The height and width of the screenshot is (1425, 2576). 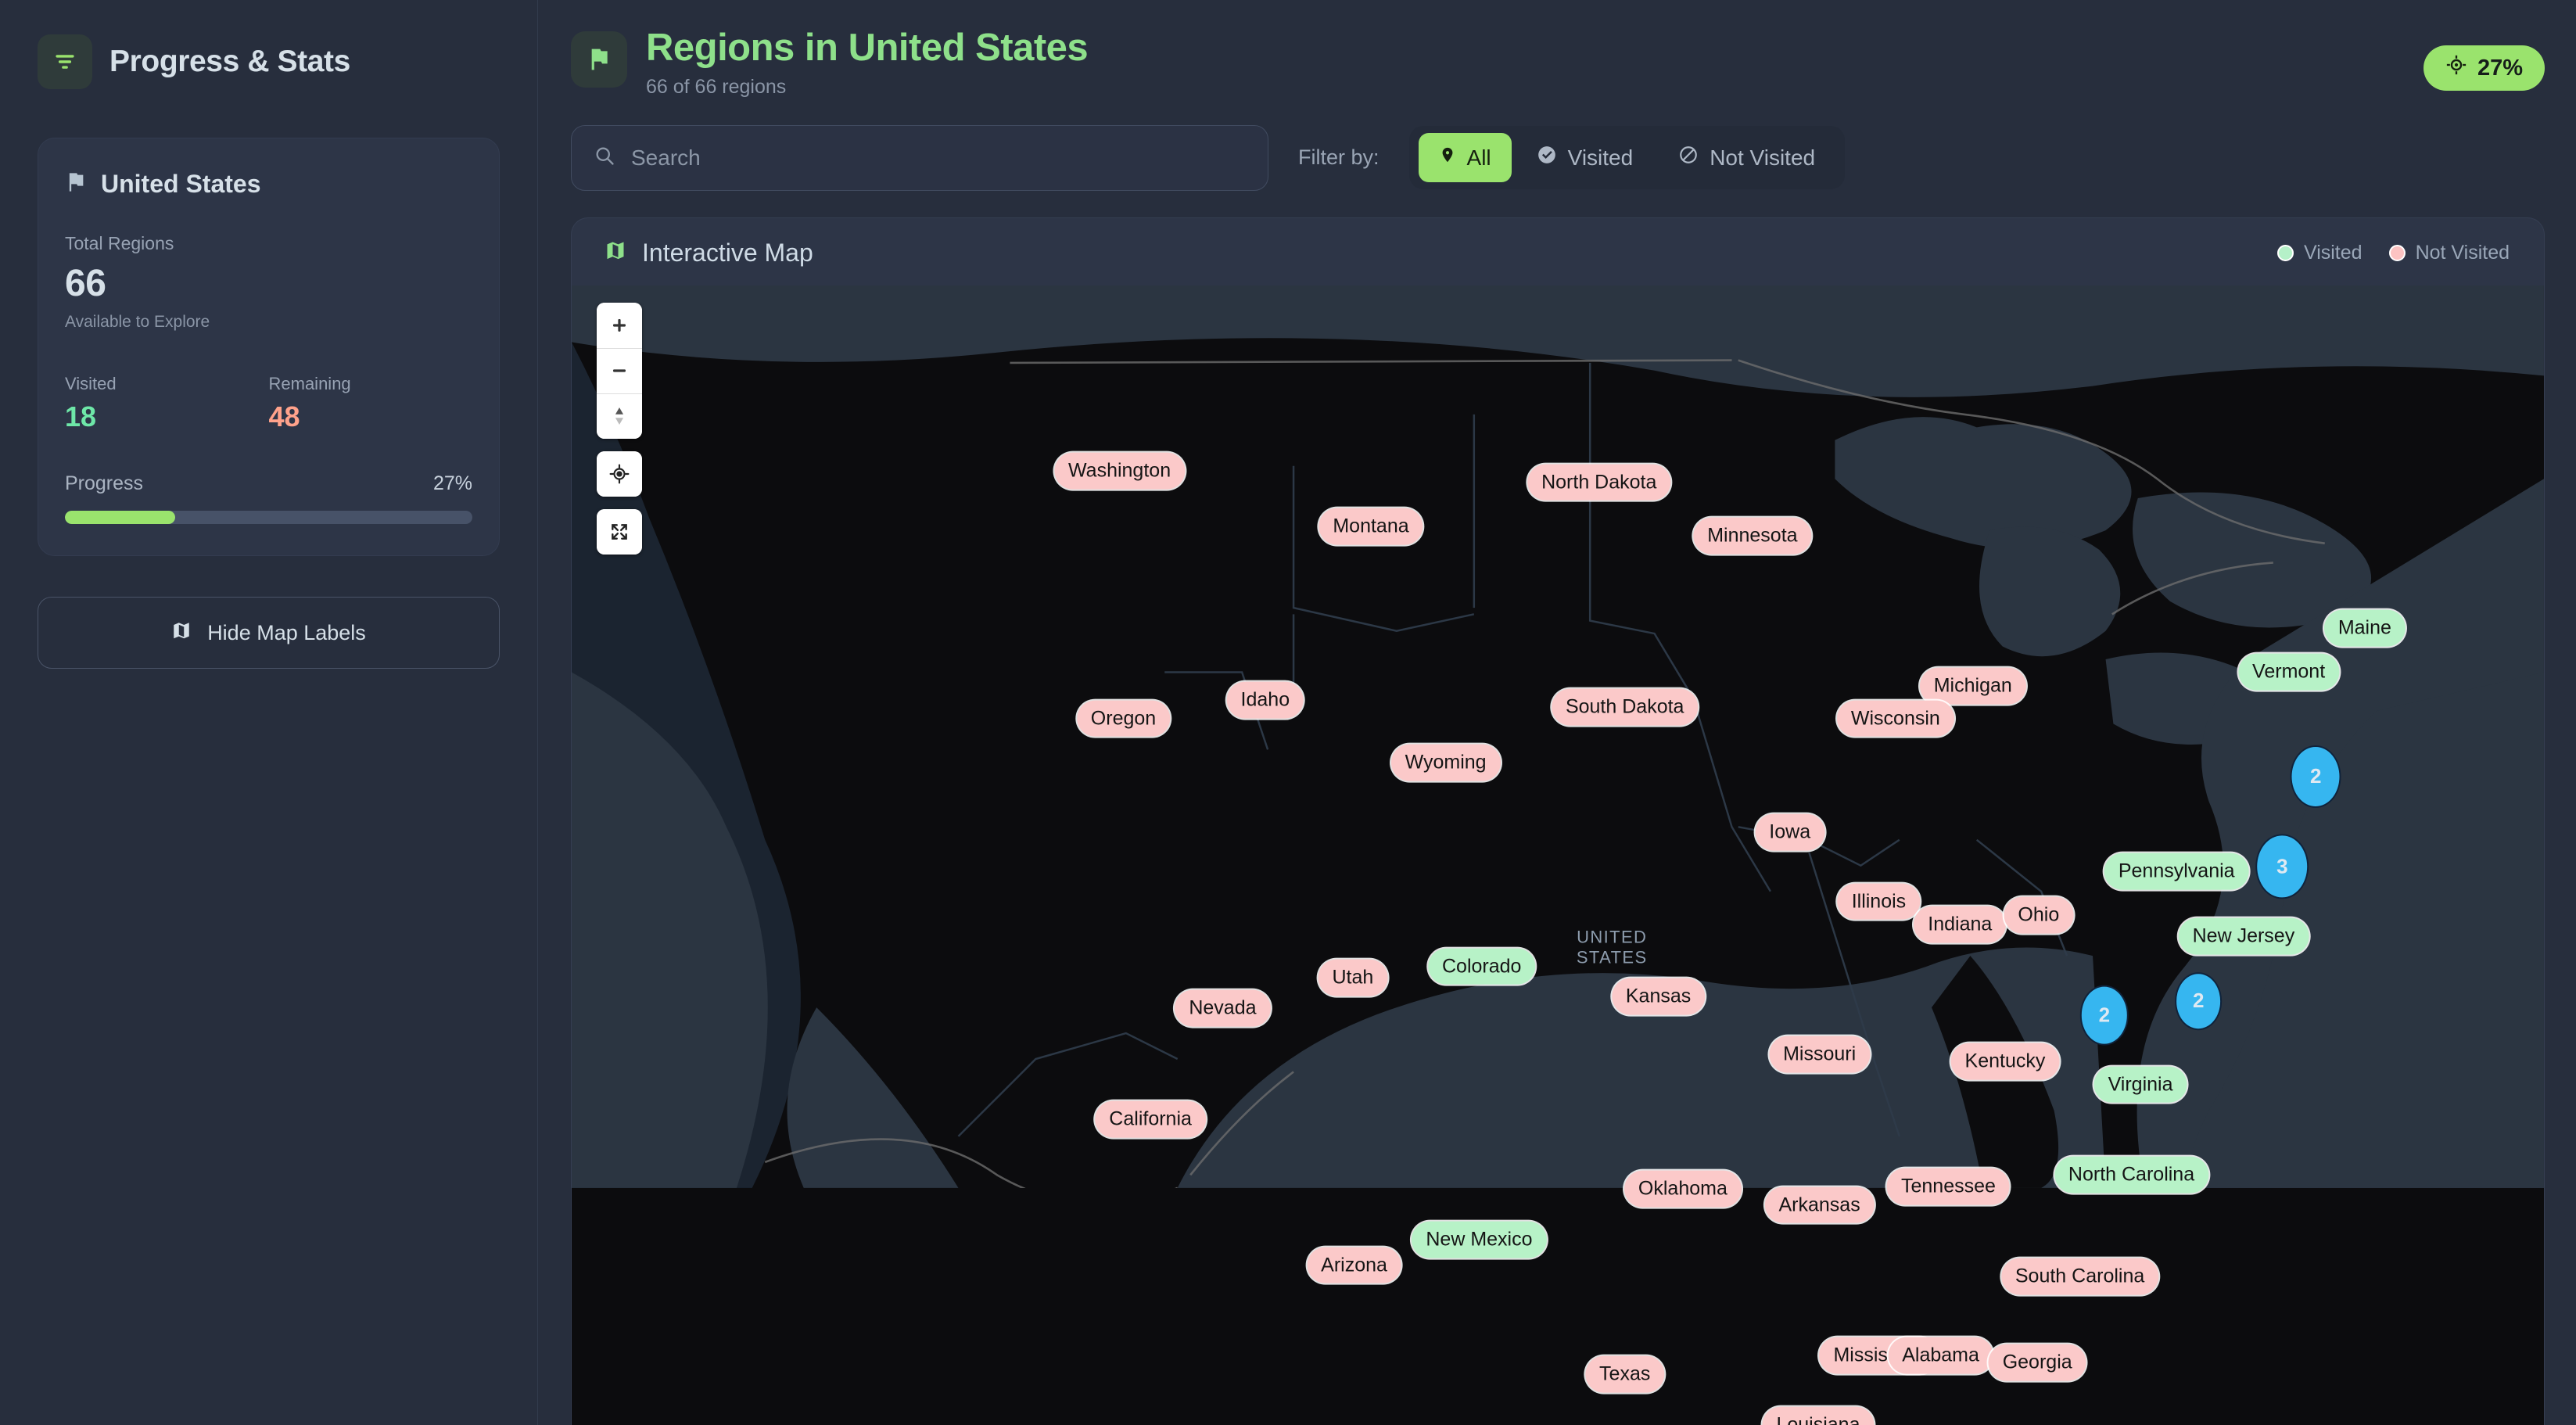 I want to click on map-legend: Visited Not Visited, so click(x=2393, y=253).